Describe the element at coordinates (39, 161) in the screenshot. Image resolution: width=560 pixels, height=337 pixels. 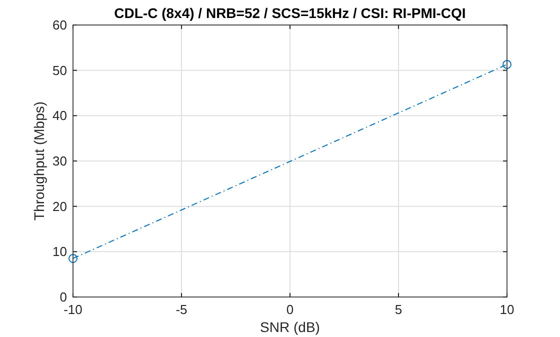
I see `y-axis-title: Throughput (Mbps)` at that location.